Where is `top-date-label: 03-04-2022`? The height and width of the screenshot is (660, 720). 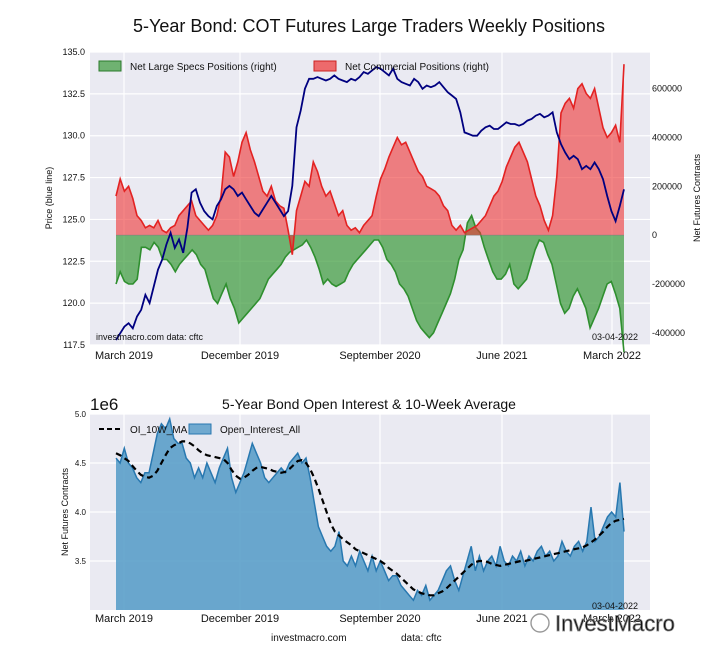
top-date-label: 03-04-2022 is located at coordinates (615, 337).